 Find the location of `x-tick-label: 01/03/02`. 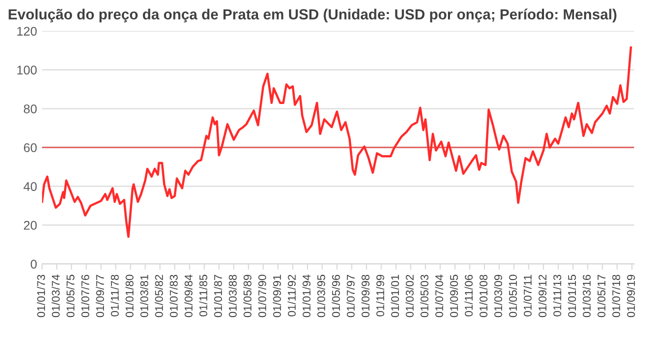

x-tick-label: 01/03/02 is located at coordinates (410, 296).